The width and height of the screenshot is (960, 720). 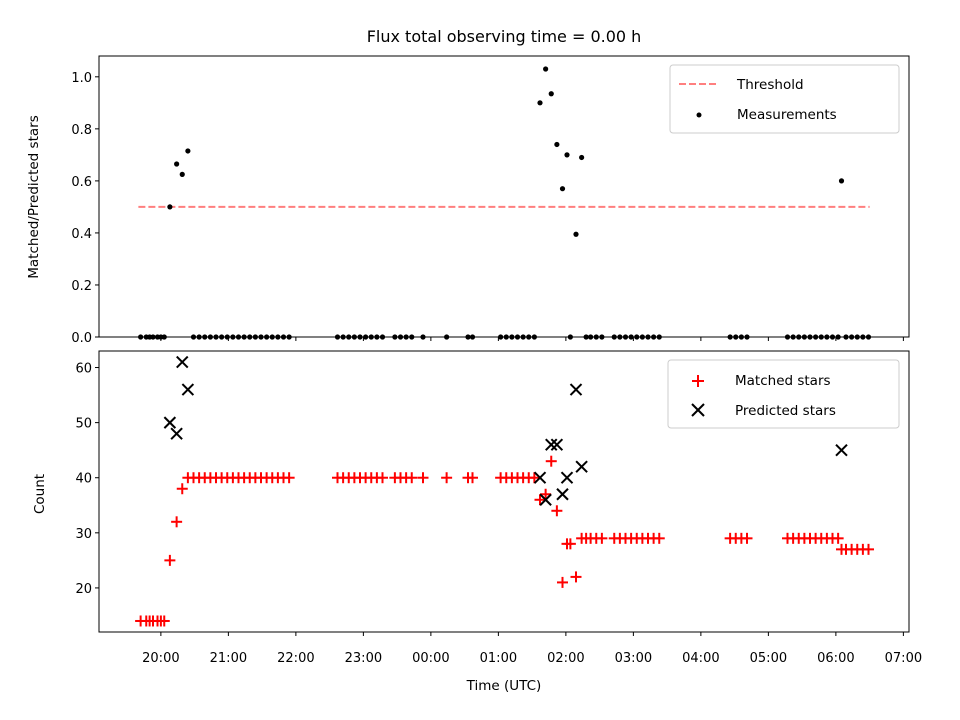 I want to click on bottom-y-tick-label: 30, so click(x=83, y=534).